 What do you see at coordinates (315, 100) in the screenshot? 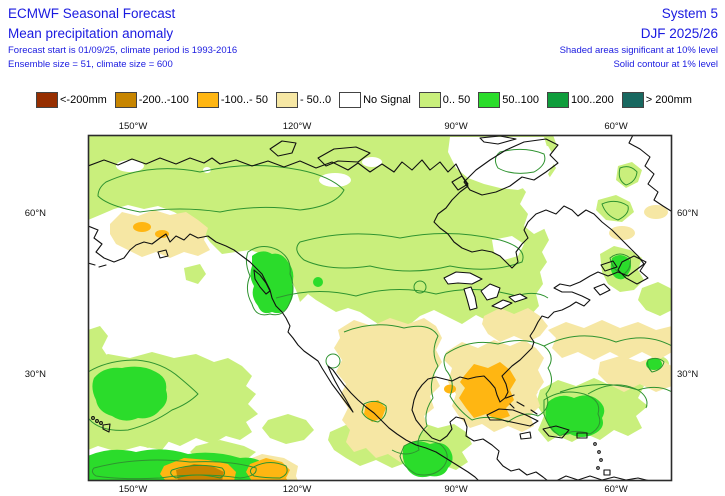
I see `legend-label: - 50..0` at bounding box center [315, 100].